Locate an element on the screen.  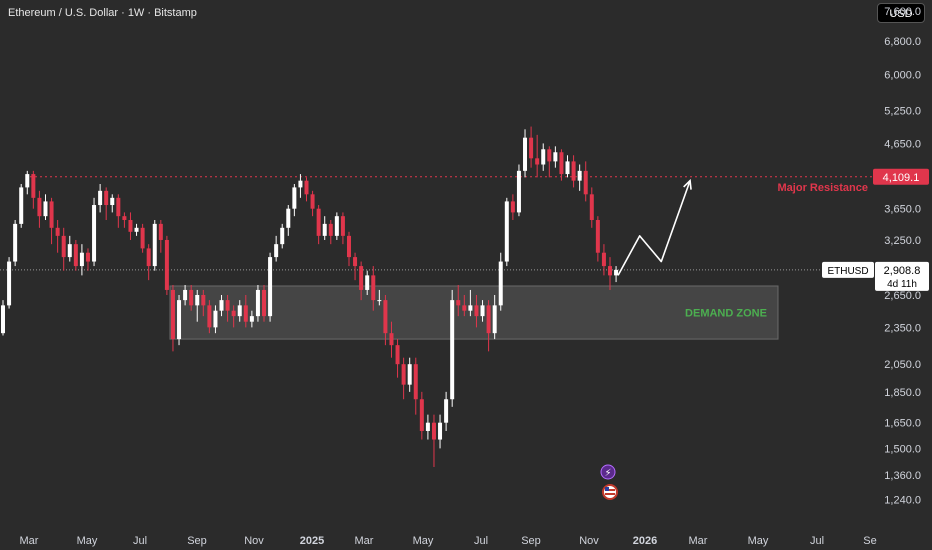
currency-button: USD is located at coordinates (901, 13).